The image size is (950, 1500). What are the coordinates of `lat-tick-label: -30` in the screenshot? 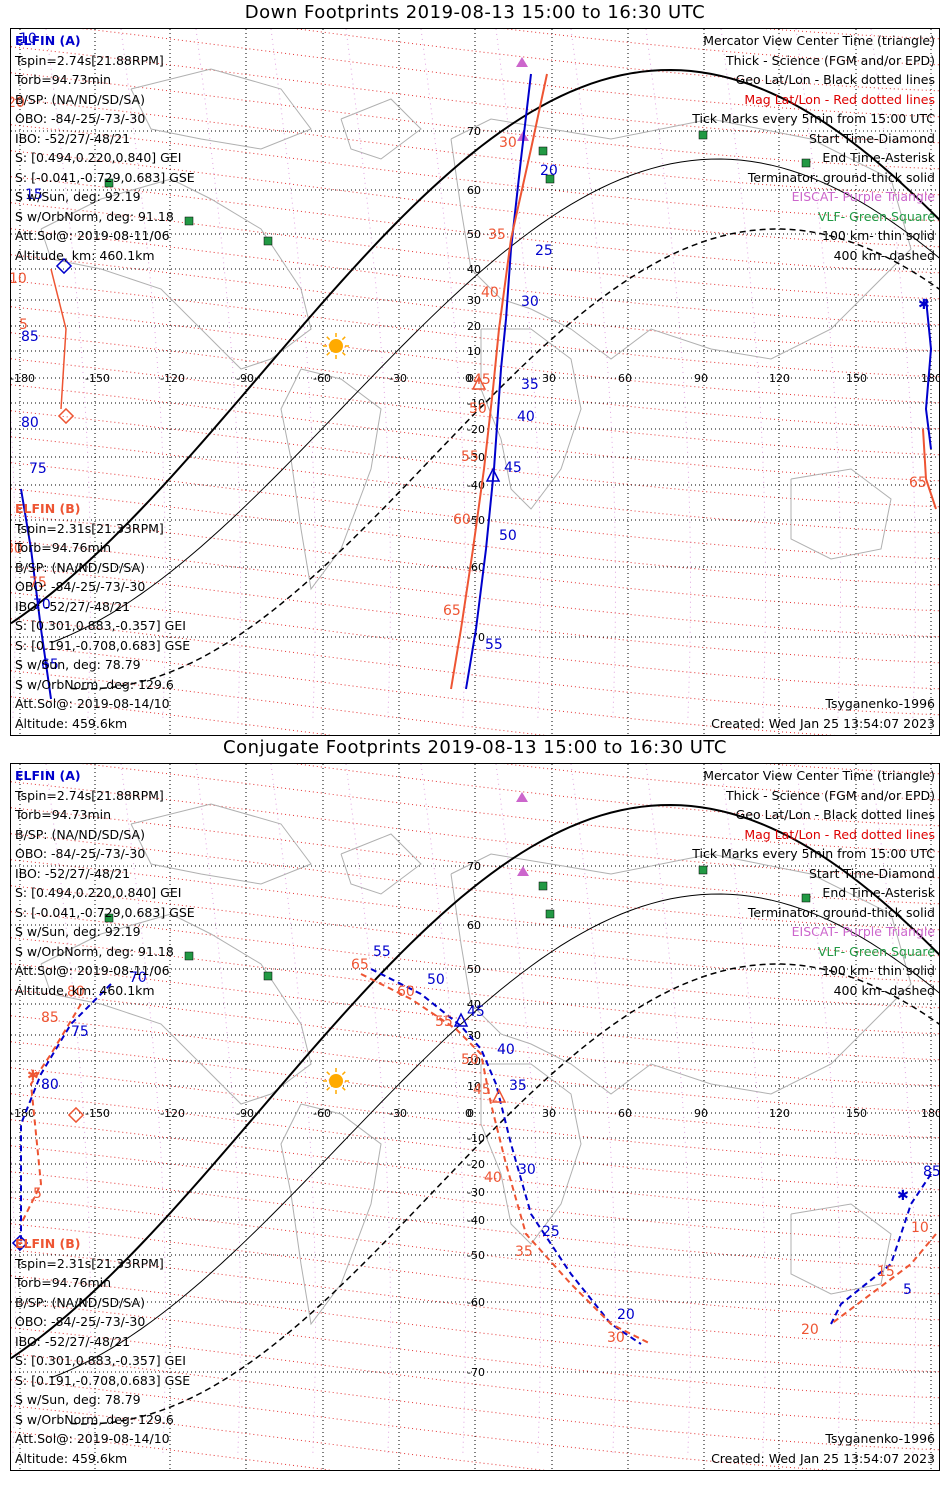 It's located at (476, 1192).